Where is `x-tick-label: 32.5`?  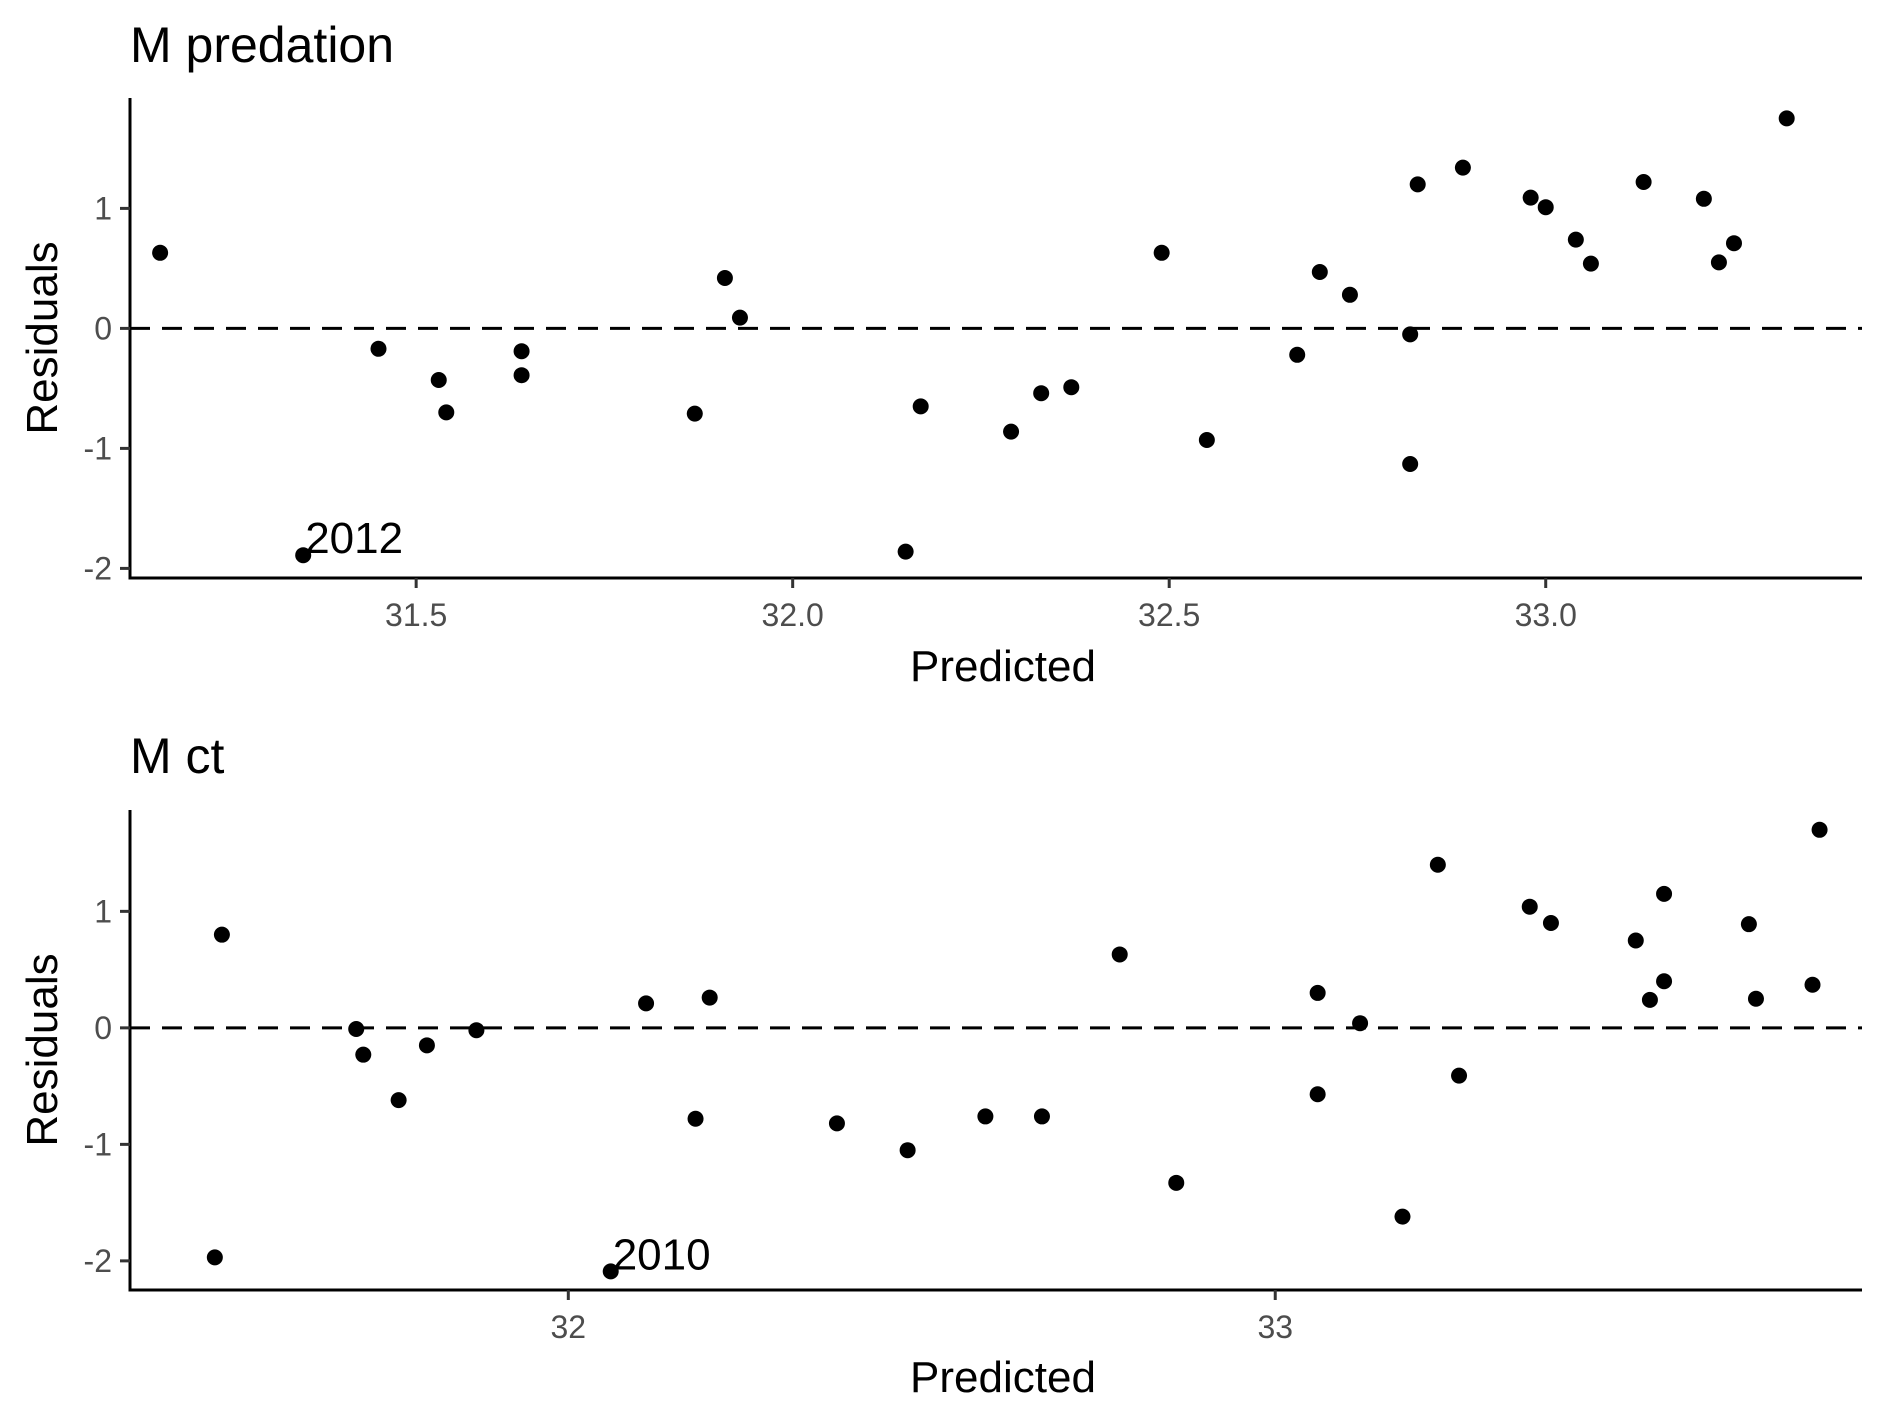
x-tick-label: 32.5 is located at coordinates (1169, 615).